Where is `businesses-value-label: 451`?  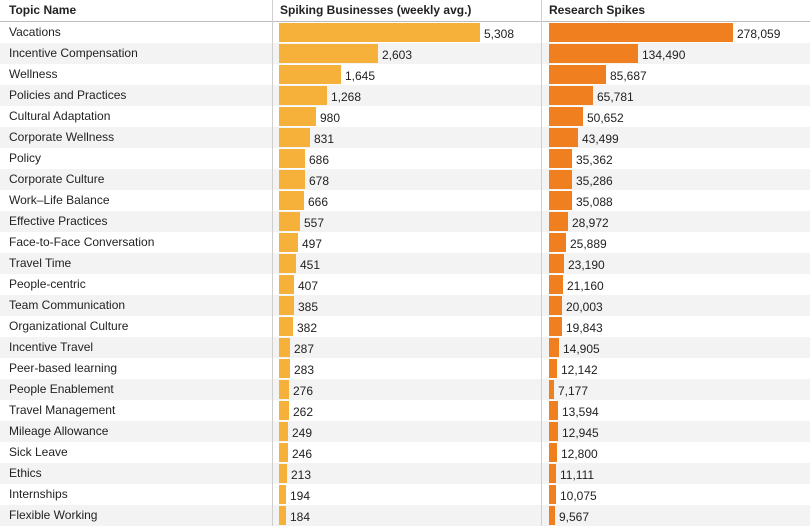
businesses-value-label: 451 is located at coordinates (310, 265).